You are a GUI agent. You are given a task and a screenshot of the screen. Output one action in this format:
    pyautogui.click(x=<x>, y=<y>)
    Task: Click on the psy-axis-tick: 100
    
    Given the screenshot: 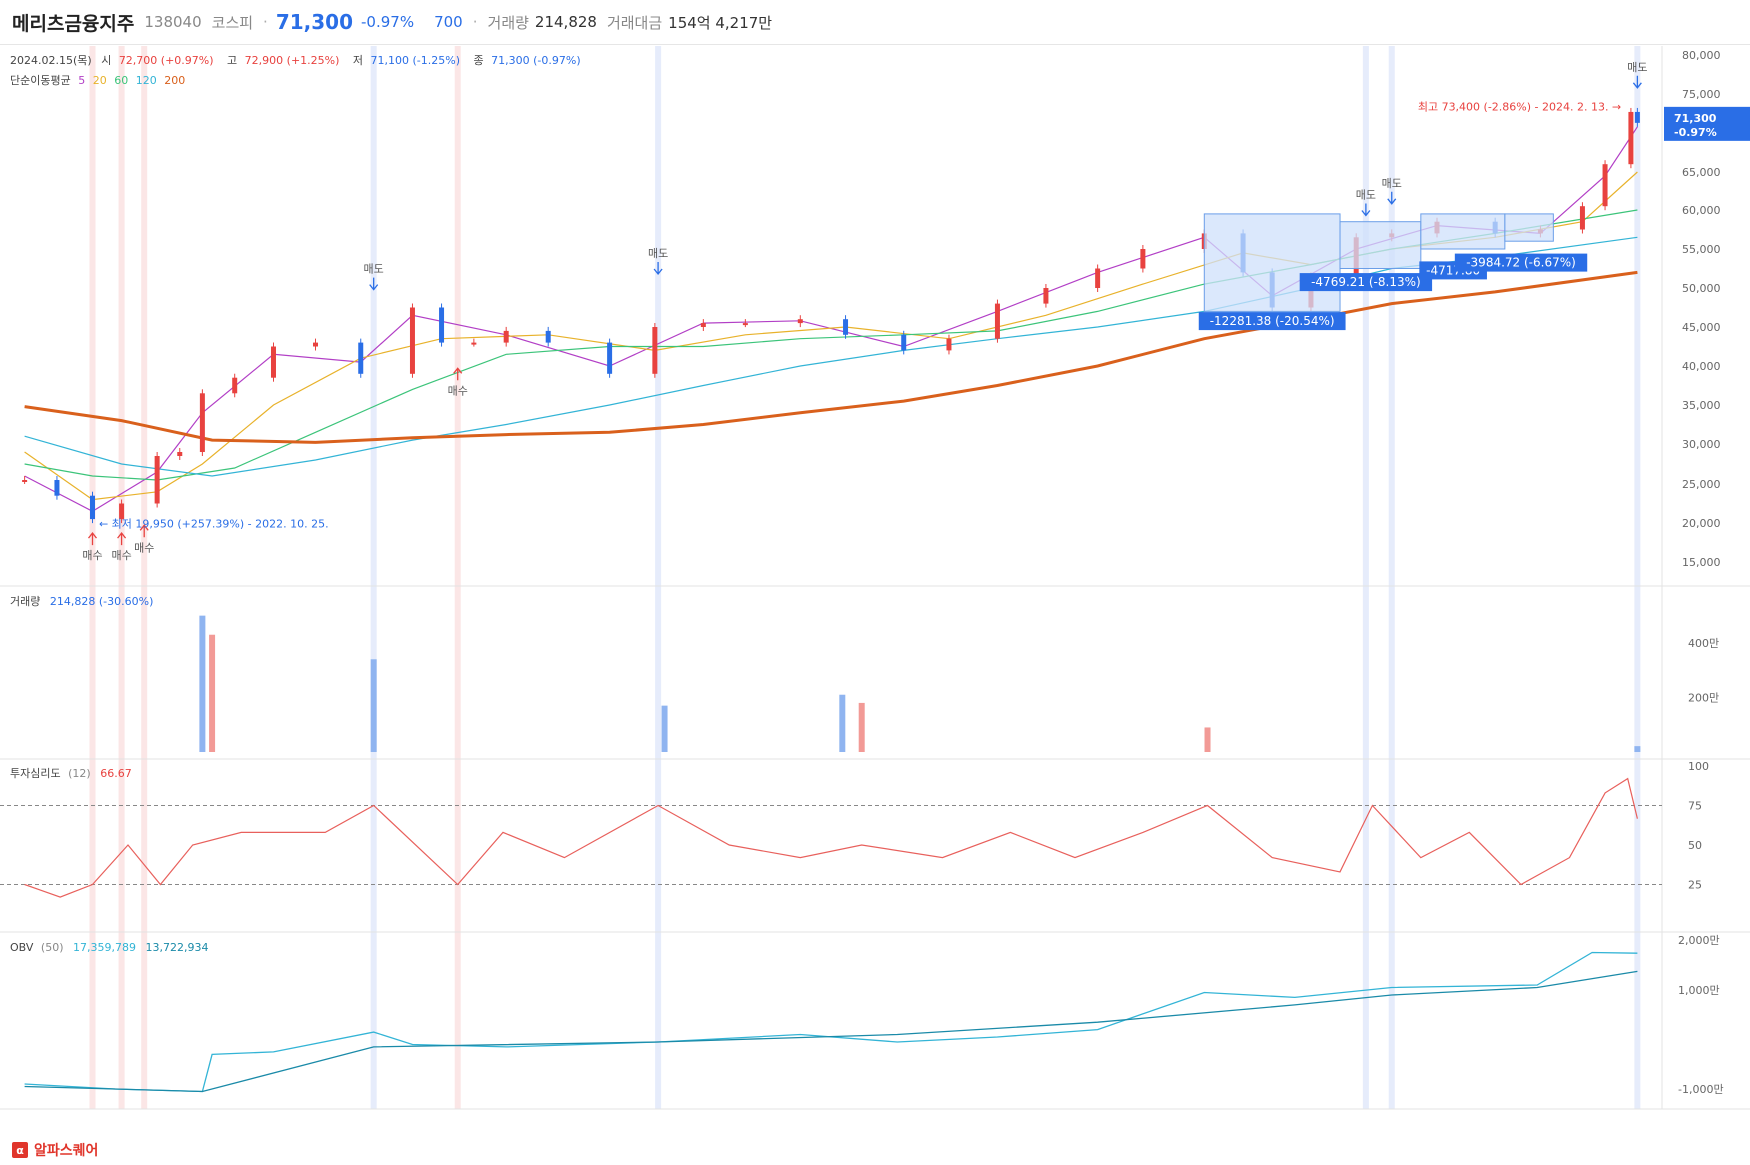 What is the action you would take?
    pyautogui.click(x=1698, y=766)
    